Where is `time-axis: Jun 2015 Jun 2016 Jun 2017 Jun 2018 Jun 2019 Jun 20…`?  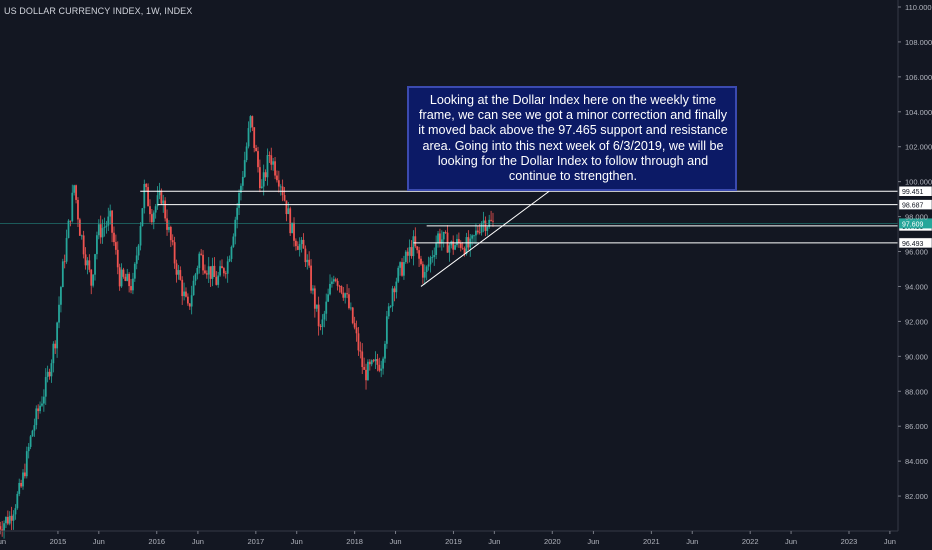 time-axis: Jun 2015 Jun 2016 Jun 2017 Jun 2018 Jun 2019 Jun 20… is located at coordinates (449, 538).